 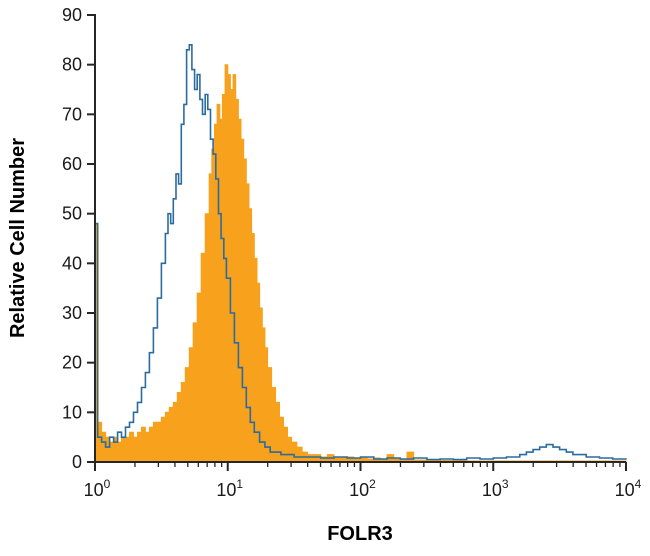 What do you see at coordinates (360, 534) in the screenshot?
I see `x-axis-label: FOLR3` at bounding box center [360, 534].